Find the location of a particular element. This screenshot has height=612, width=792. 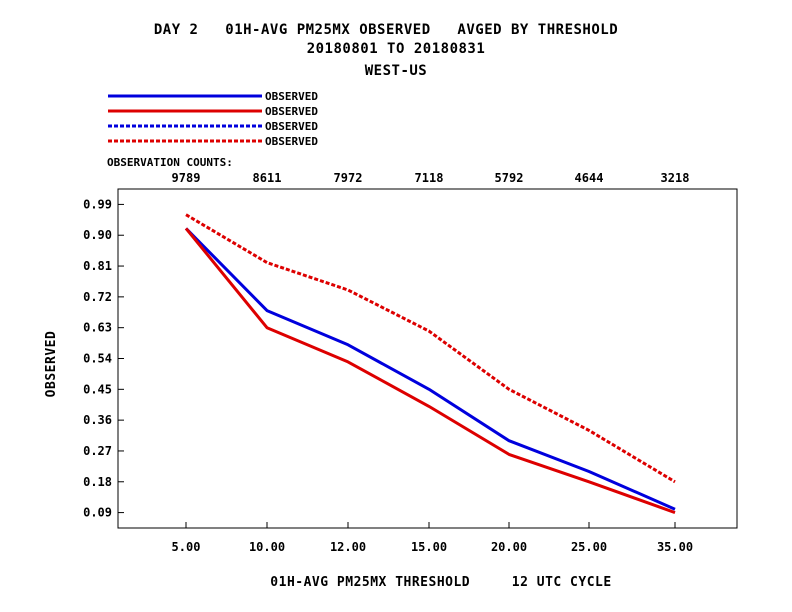

y-tick-label: 0.45 is located at coordinates (97, 389).